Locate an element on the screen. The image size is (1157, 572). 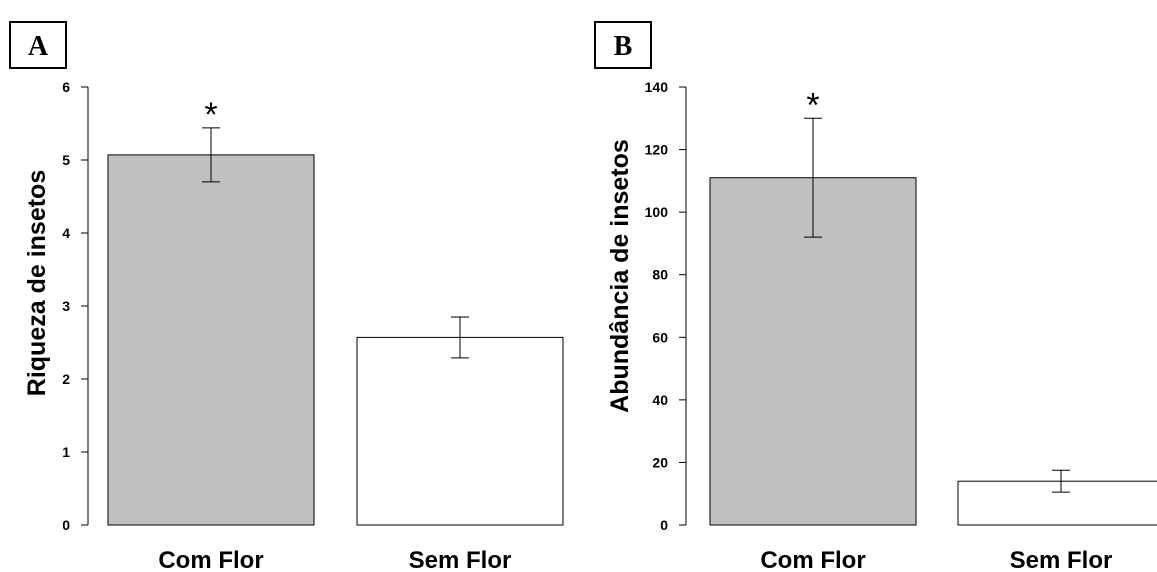
panel-label: B is located at coordinates (623, 46).